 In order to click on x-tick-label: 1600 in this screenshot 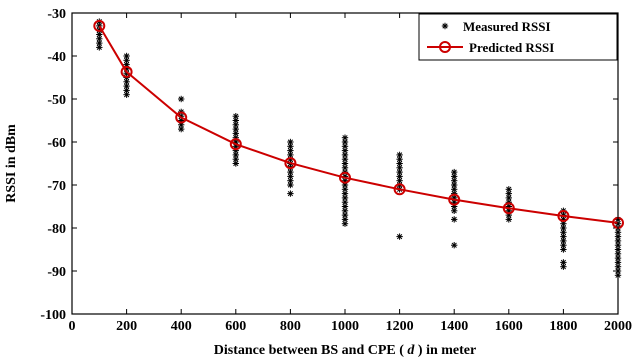, I will do `click(509, 326)`.